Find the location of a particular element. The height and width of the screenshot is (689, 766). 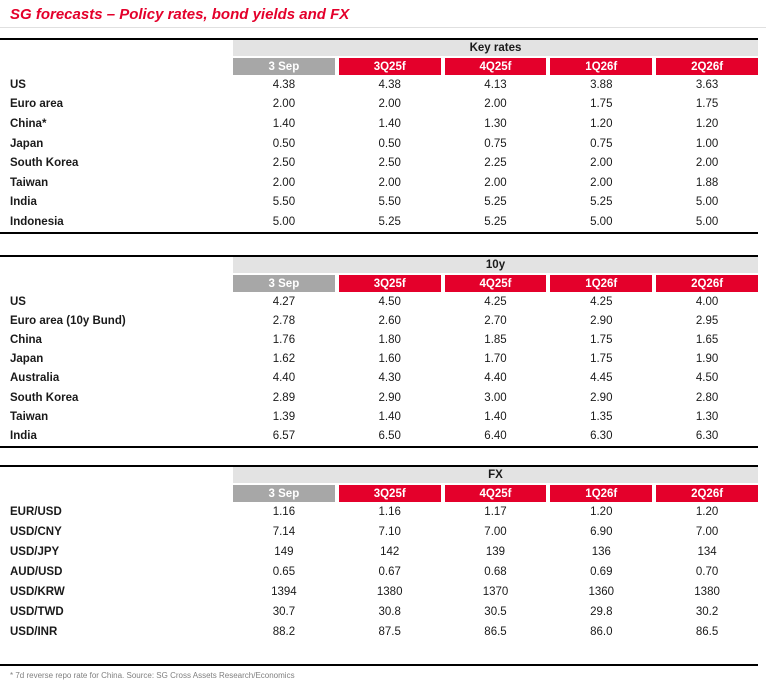

value-cell: 1.85 is located at coordinates (495, 339).